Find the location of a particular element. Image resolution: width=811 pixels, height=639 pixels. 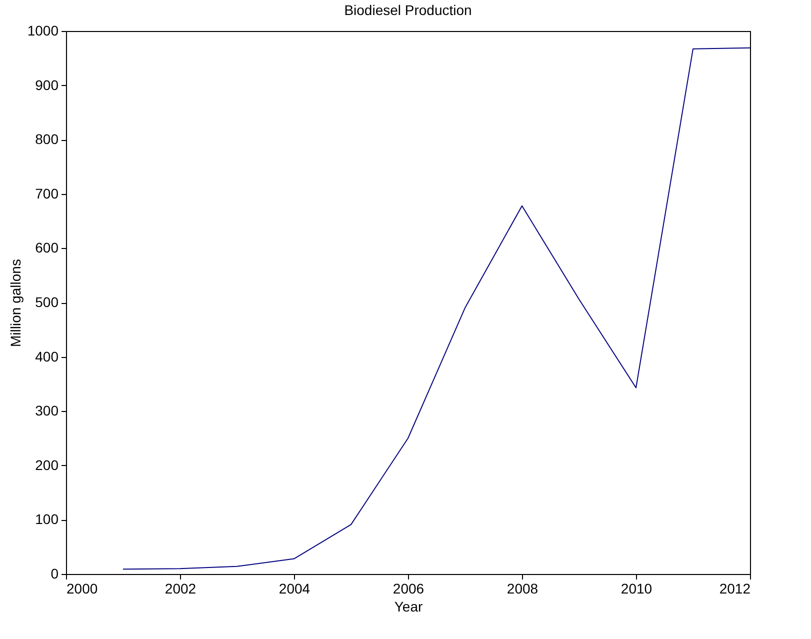

x-tick-label: 2000 is located at coordinates (82, 588).